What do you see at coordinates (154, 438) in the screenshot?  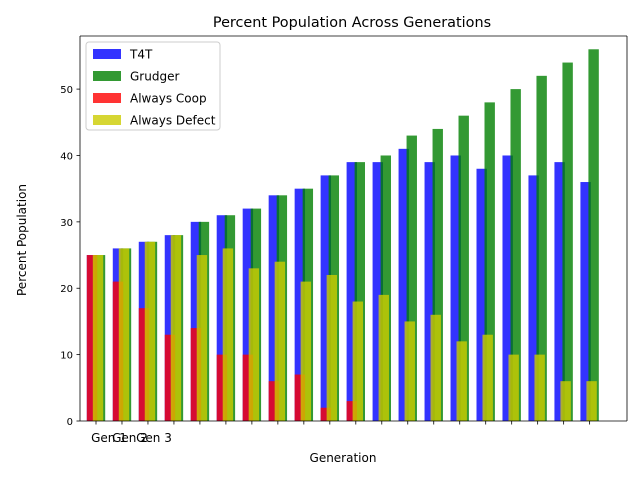 I see `x-tick-label: Gen 3` at bounding box center [154, 438].